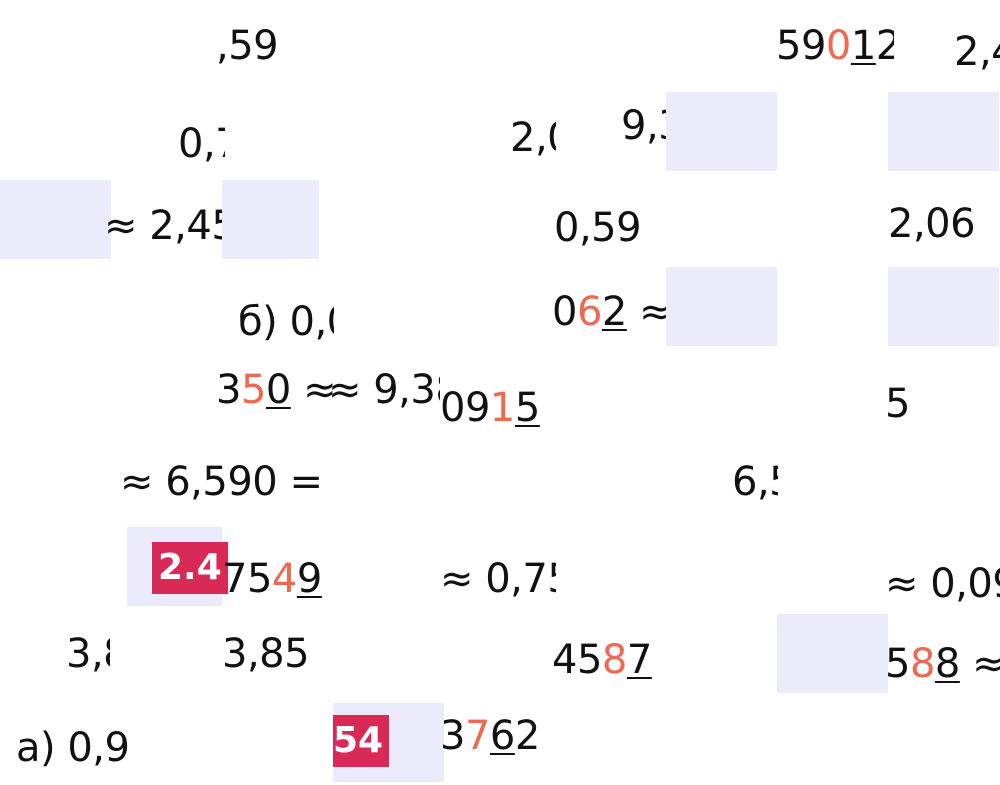 The width and height of the screenshot is (1000, 785). I want to click on expression-fragment: 4587 ≈, so click(609, 660).